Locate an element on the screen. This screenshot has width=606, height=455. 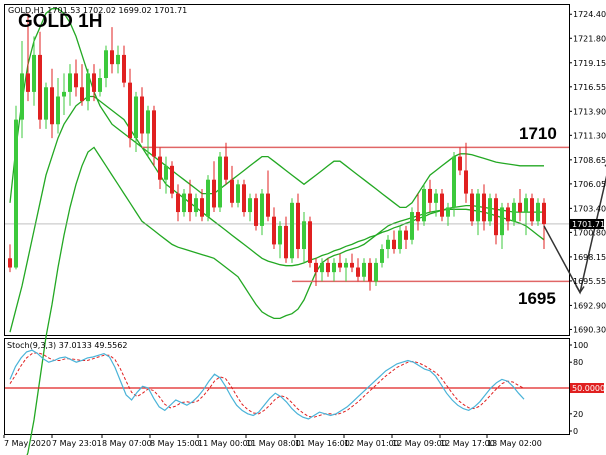
stoch-tick-label: 0 is located at coordinates (575, 431).